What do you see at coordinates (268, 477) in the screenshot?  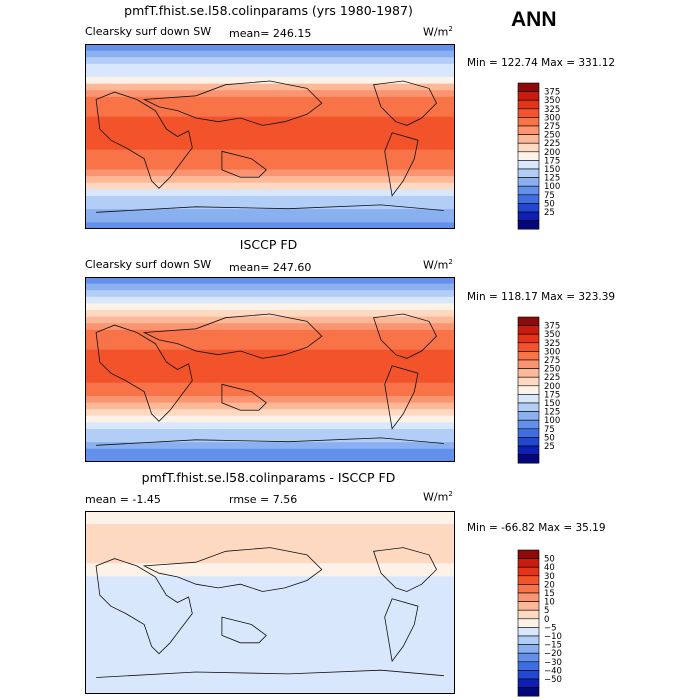 I see `panel-3-title: pmfT.fhist.se.l58.colinparams - ISCCP FD` at bounding box center [268, 477].